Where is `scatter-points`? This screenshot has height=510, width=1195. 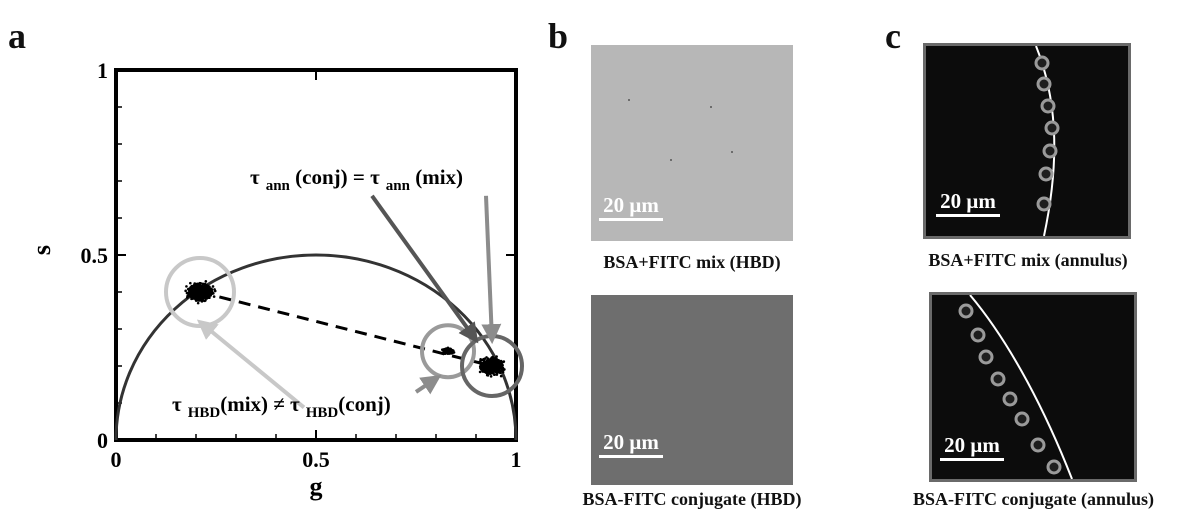 scatter-points is located at coordinates (345, 329).